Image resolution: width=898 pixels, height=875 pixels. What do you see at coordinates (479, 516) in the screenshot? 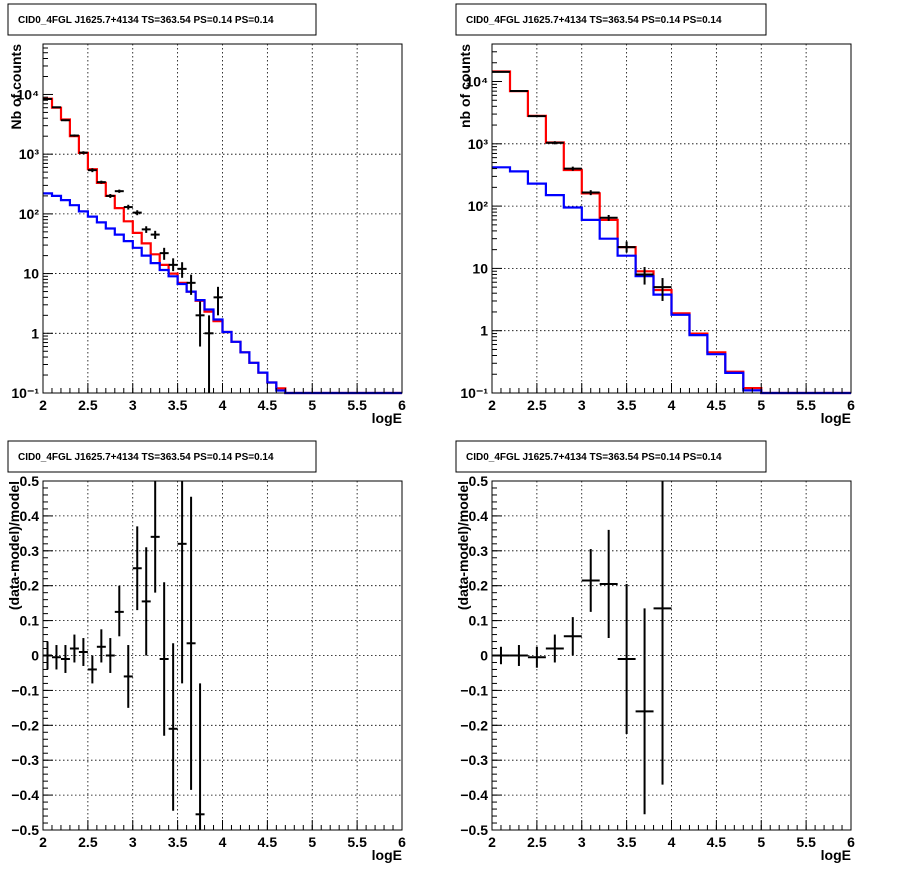
I see `y-tick-label: 0.4` at bounding box center [479, 516].